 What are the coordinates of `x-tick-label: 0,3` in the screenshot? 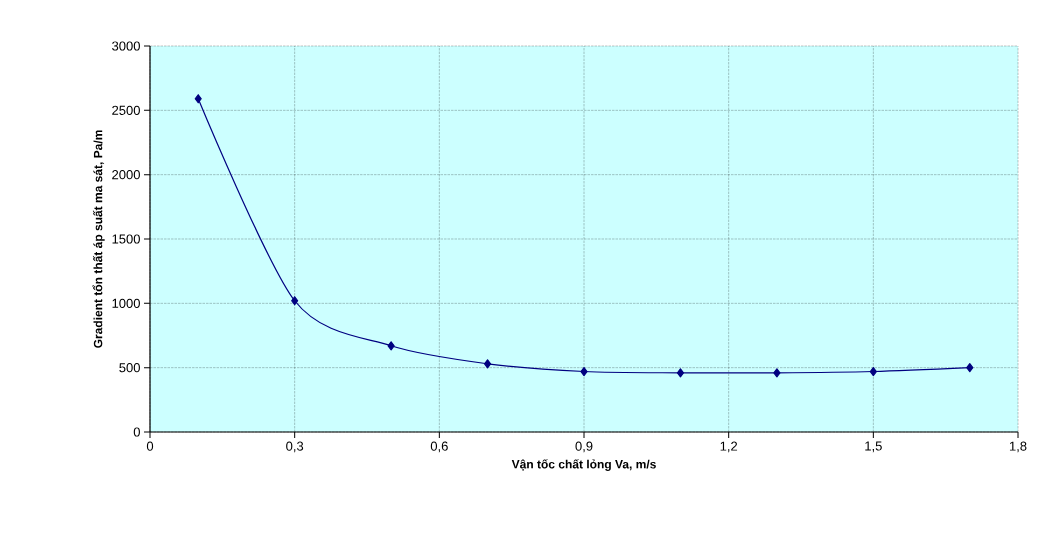 It's located at (295, 447).